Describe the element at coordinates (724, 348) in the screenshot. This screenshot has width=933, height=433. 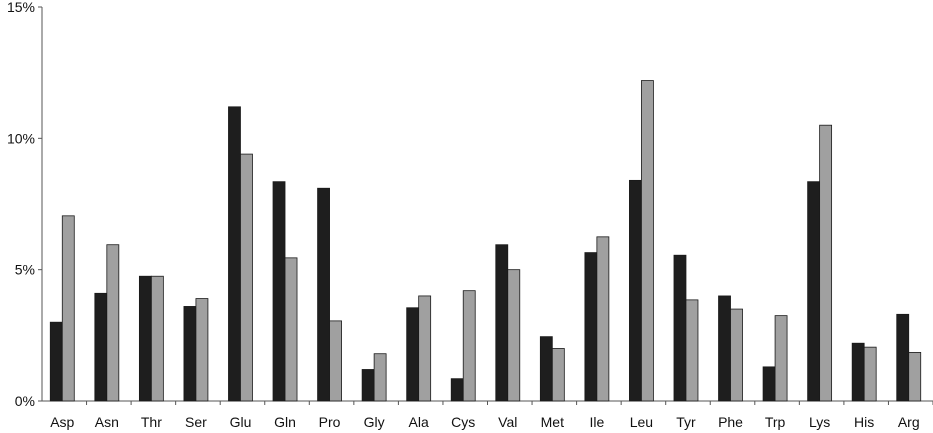
I see `bar-dark-phe` at that location.